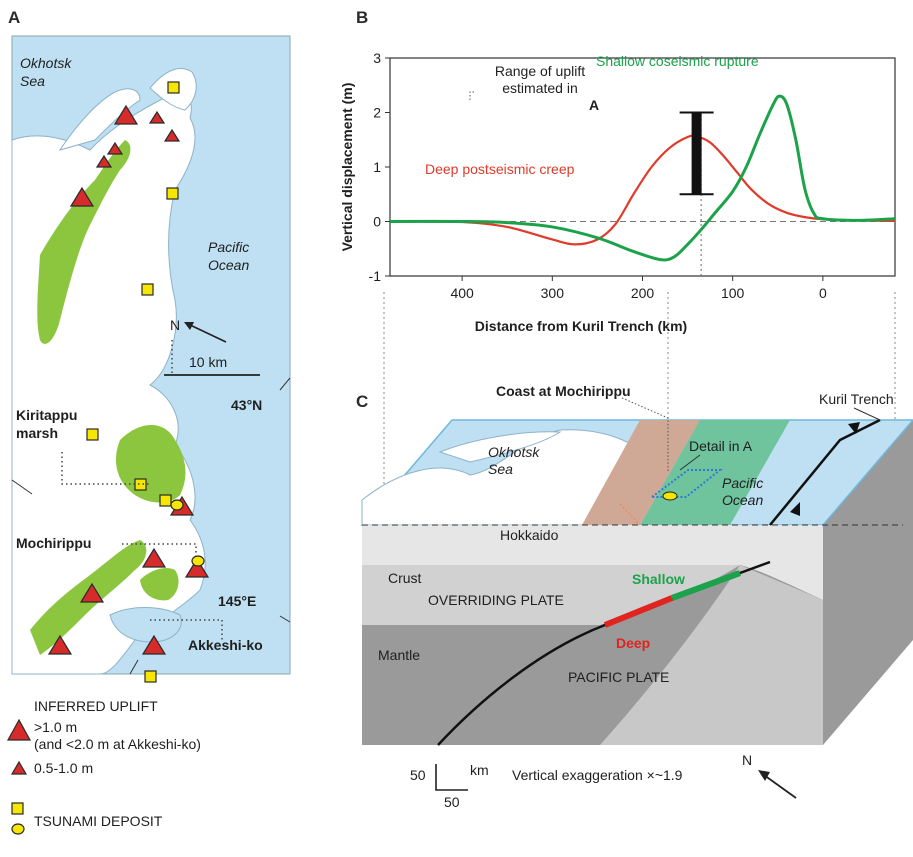 This screenshot has width=913, height=857. I want to click on series-label-rupture: Shallow coseismic rupture, so click(677, 61).